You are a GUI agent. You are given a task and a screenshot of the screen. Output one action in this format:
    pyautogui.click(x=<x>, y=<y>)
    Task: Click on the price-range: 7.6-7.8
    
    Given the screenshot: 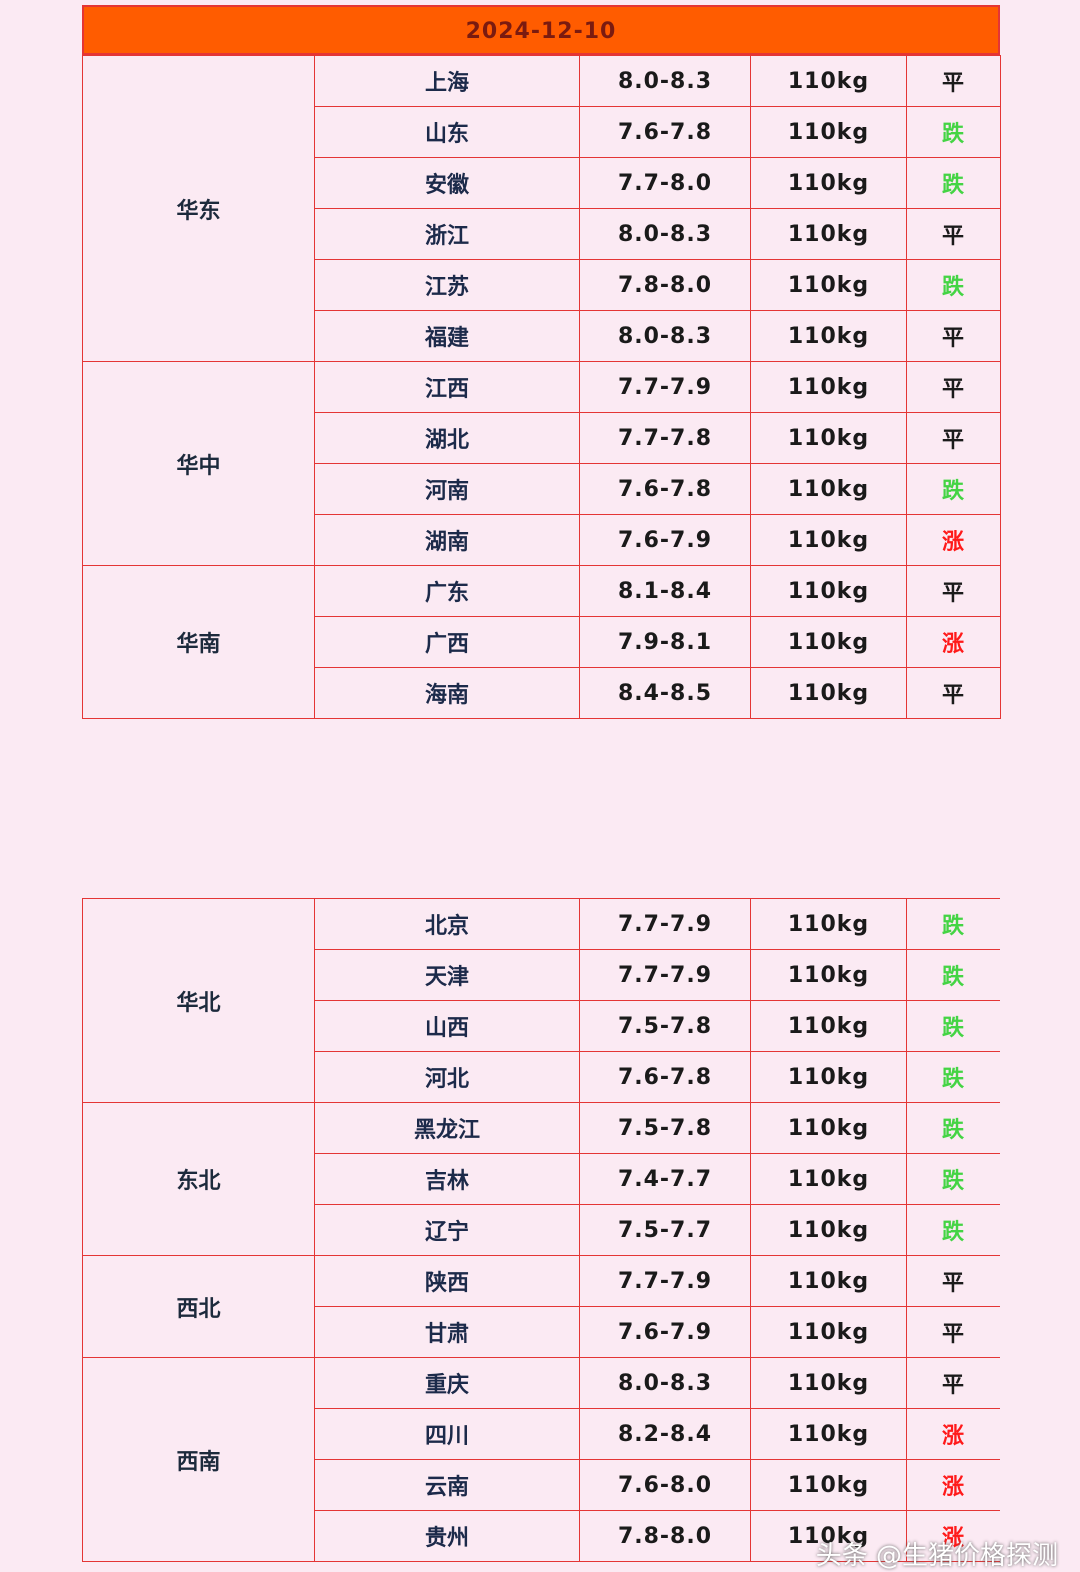 What is the action you would take?
    pyautogui.click(x=665, y=132)
    